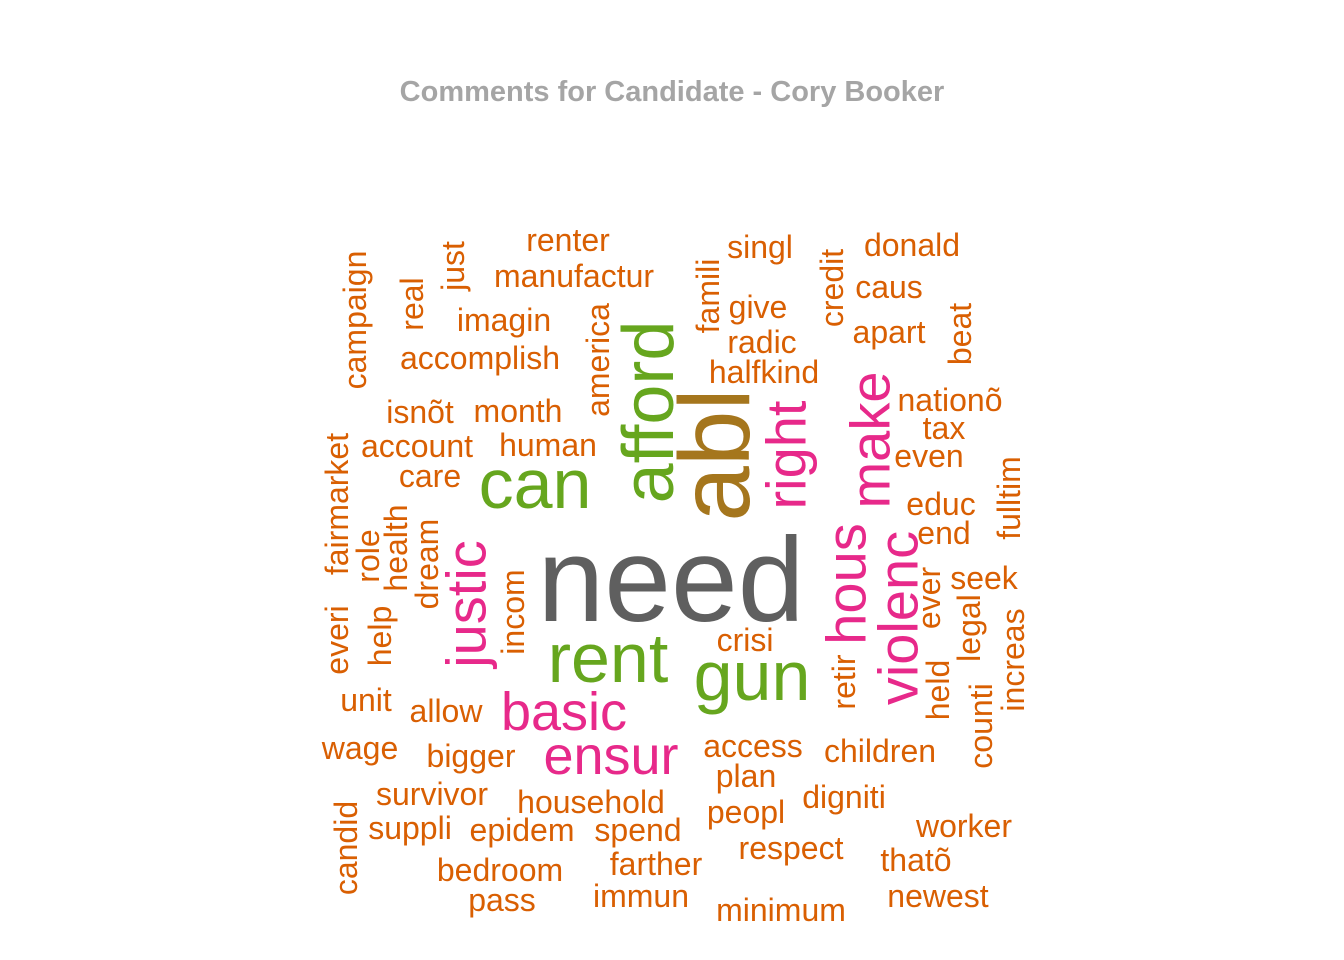 The height and width of the screenshot is (960, 1344). What do you see at coordinates (337, 504) in the screenshot?
I see `word-fairmarket: fairmarket` at bounding box center [337, 504].